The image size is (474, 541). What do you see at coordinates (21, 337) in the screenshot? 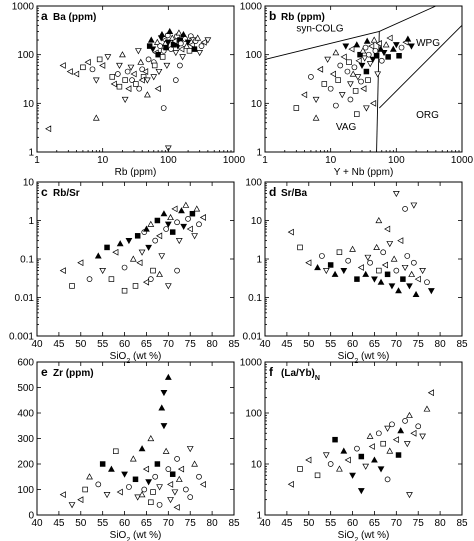
I see `y-tick-label: 0.001` at bounding box center [21, 337].